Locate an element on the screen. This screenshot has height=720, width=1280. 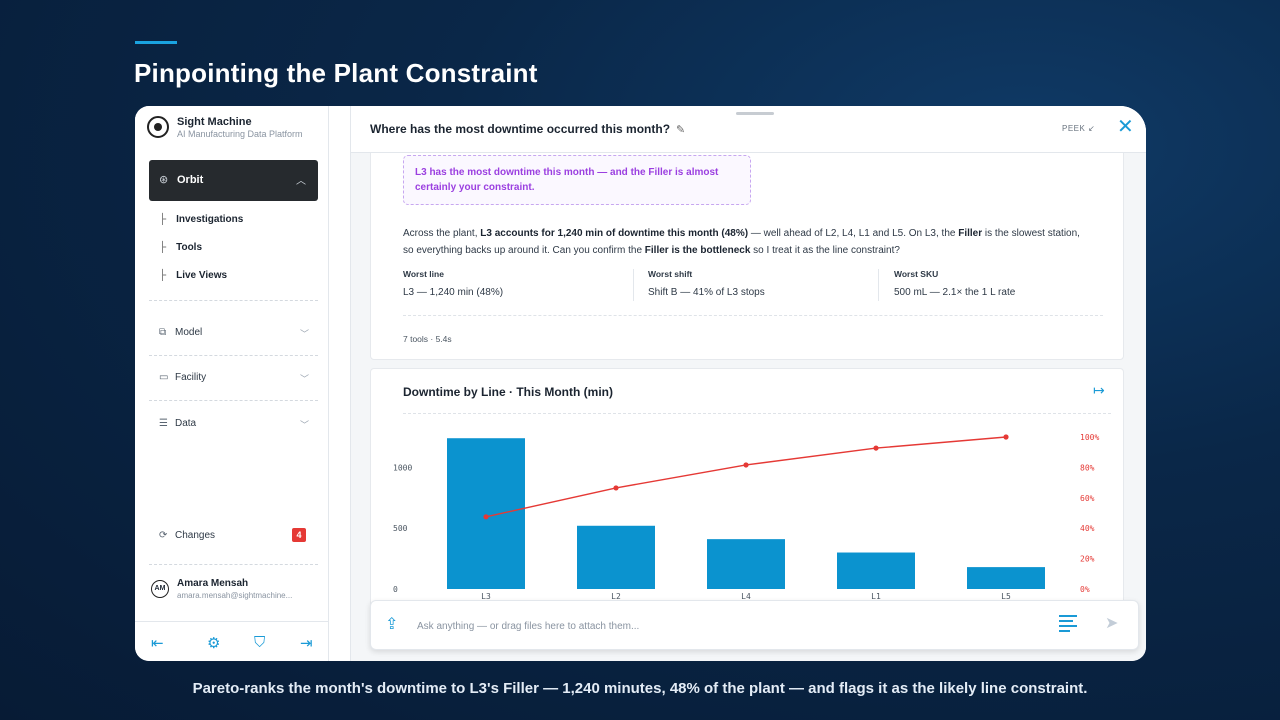
sidebar-item-facility: ▭ Facility ﹀ is located at coordinates (234, 378).